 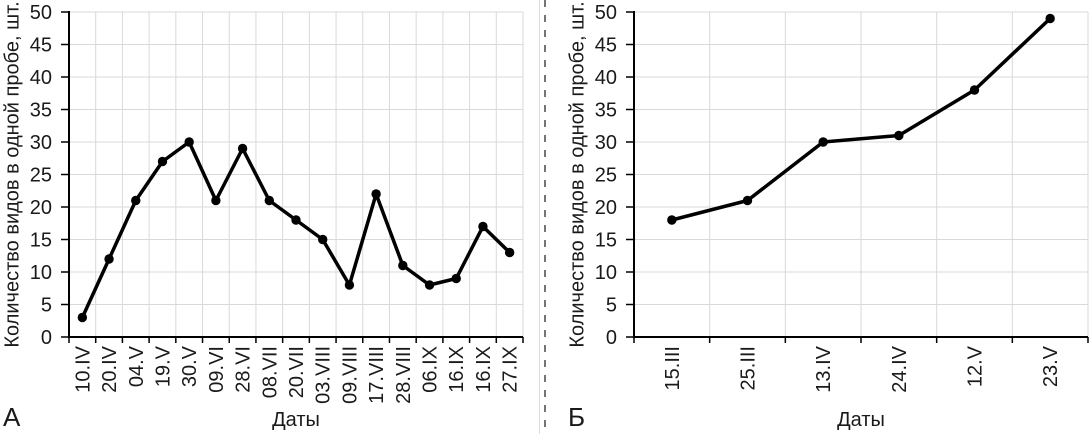 I want to click on x-tick-label: 13.IV, so click(x=824, y=368).